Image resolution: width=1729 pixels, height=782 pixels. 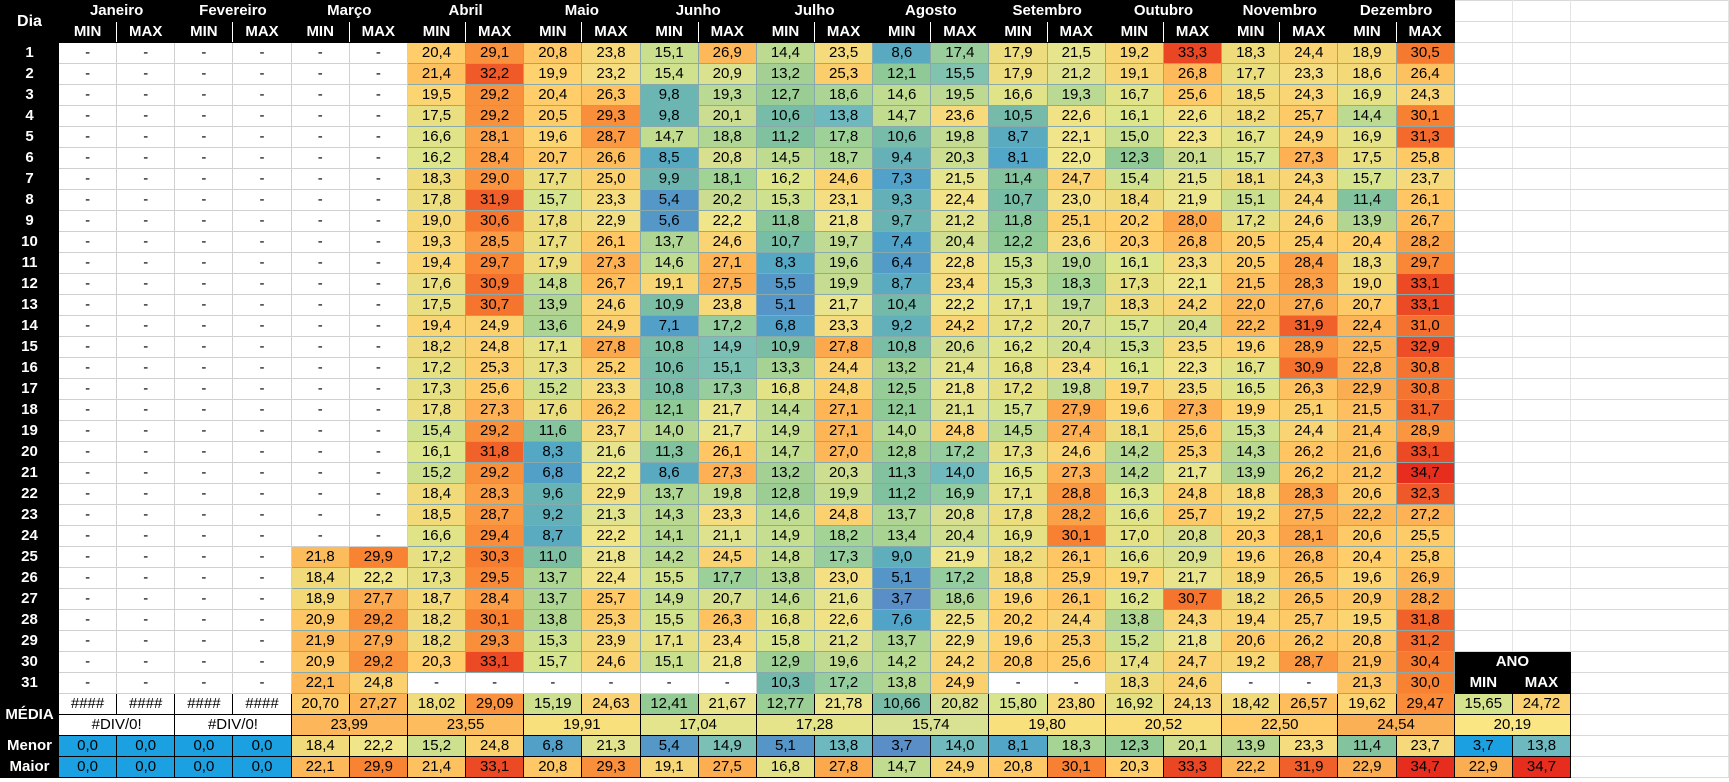 I want to click on data-cell: 18,5, so click(x=436, y=515).